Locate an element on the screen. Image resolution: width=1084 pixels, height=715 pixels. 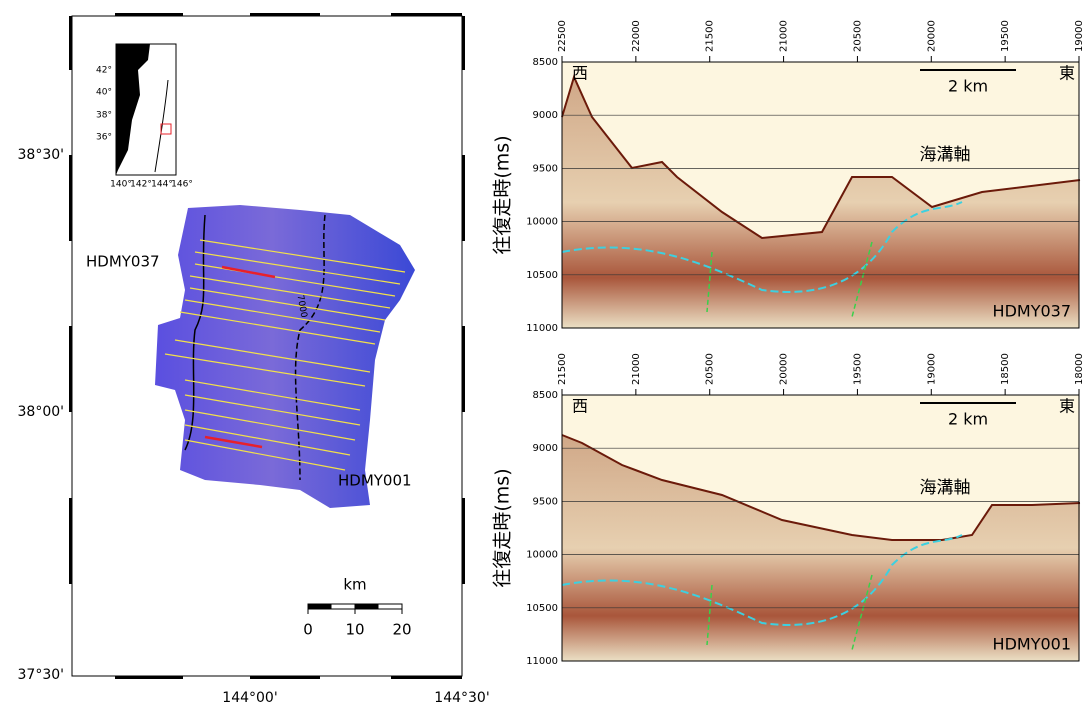
survey-lines is located at coordinates (285, 355).